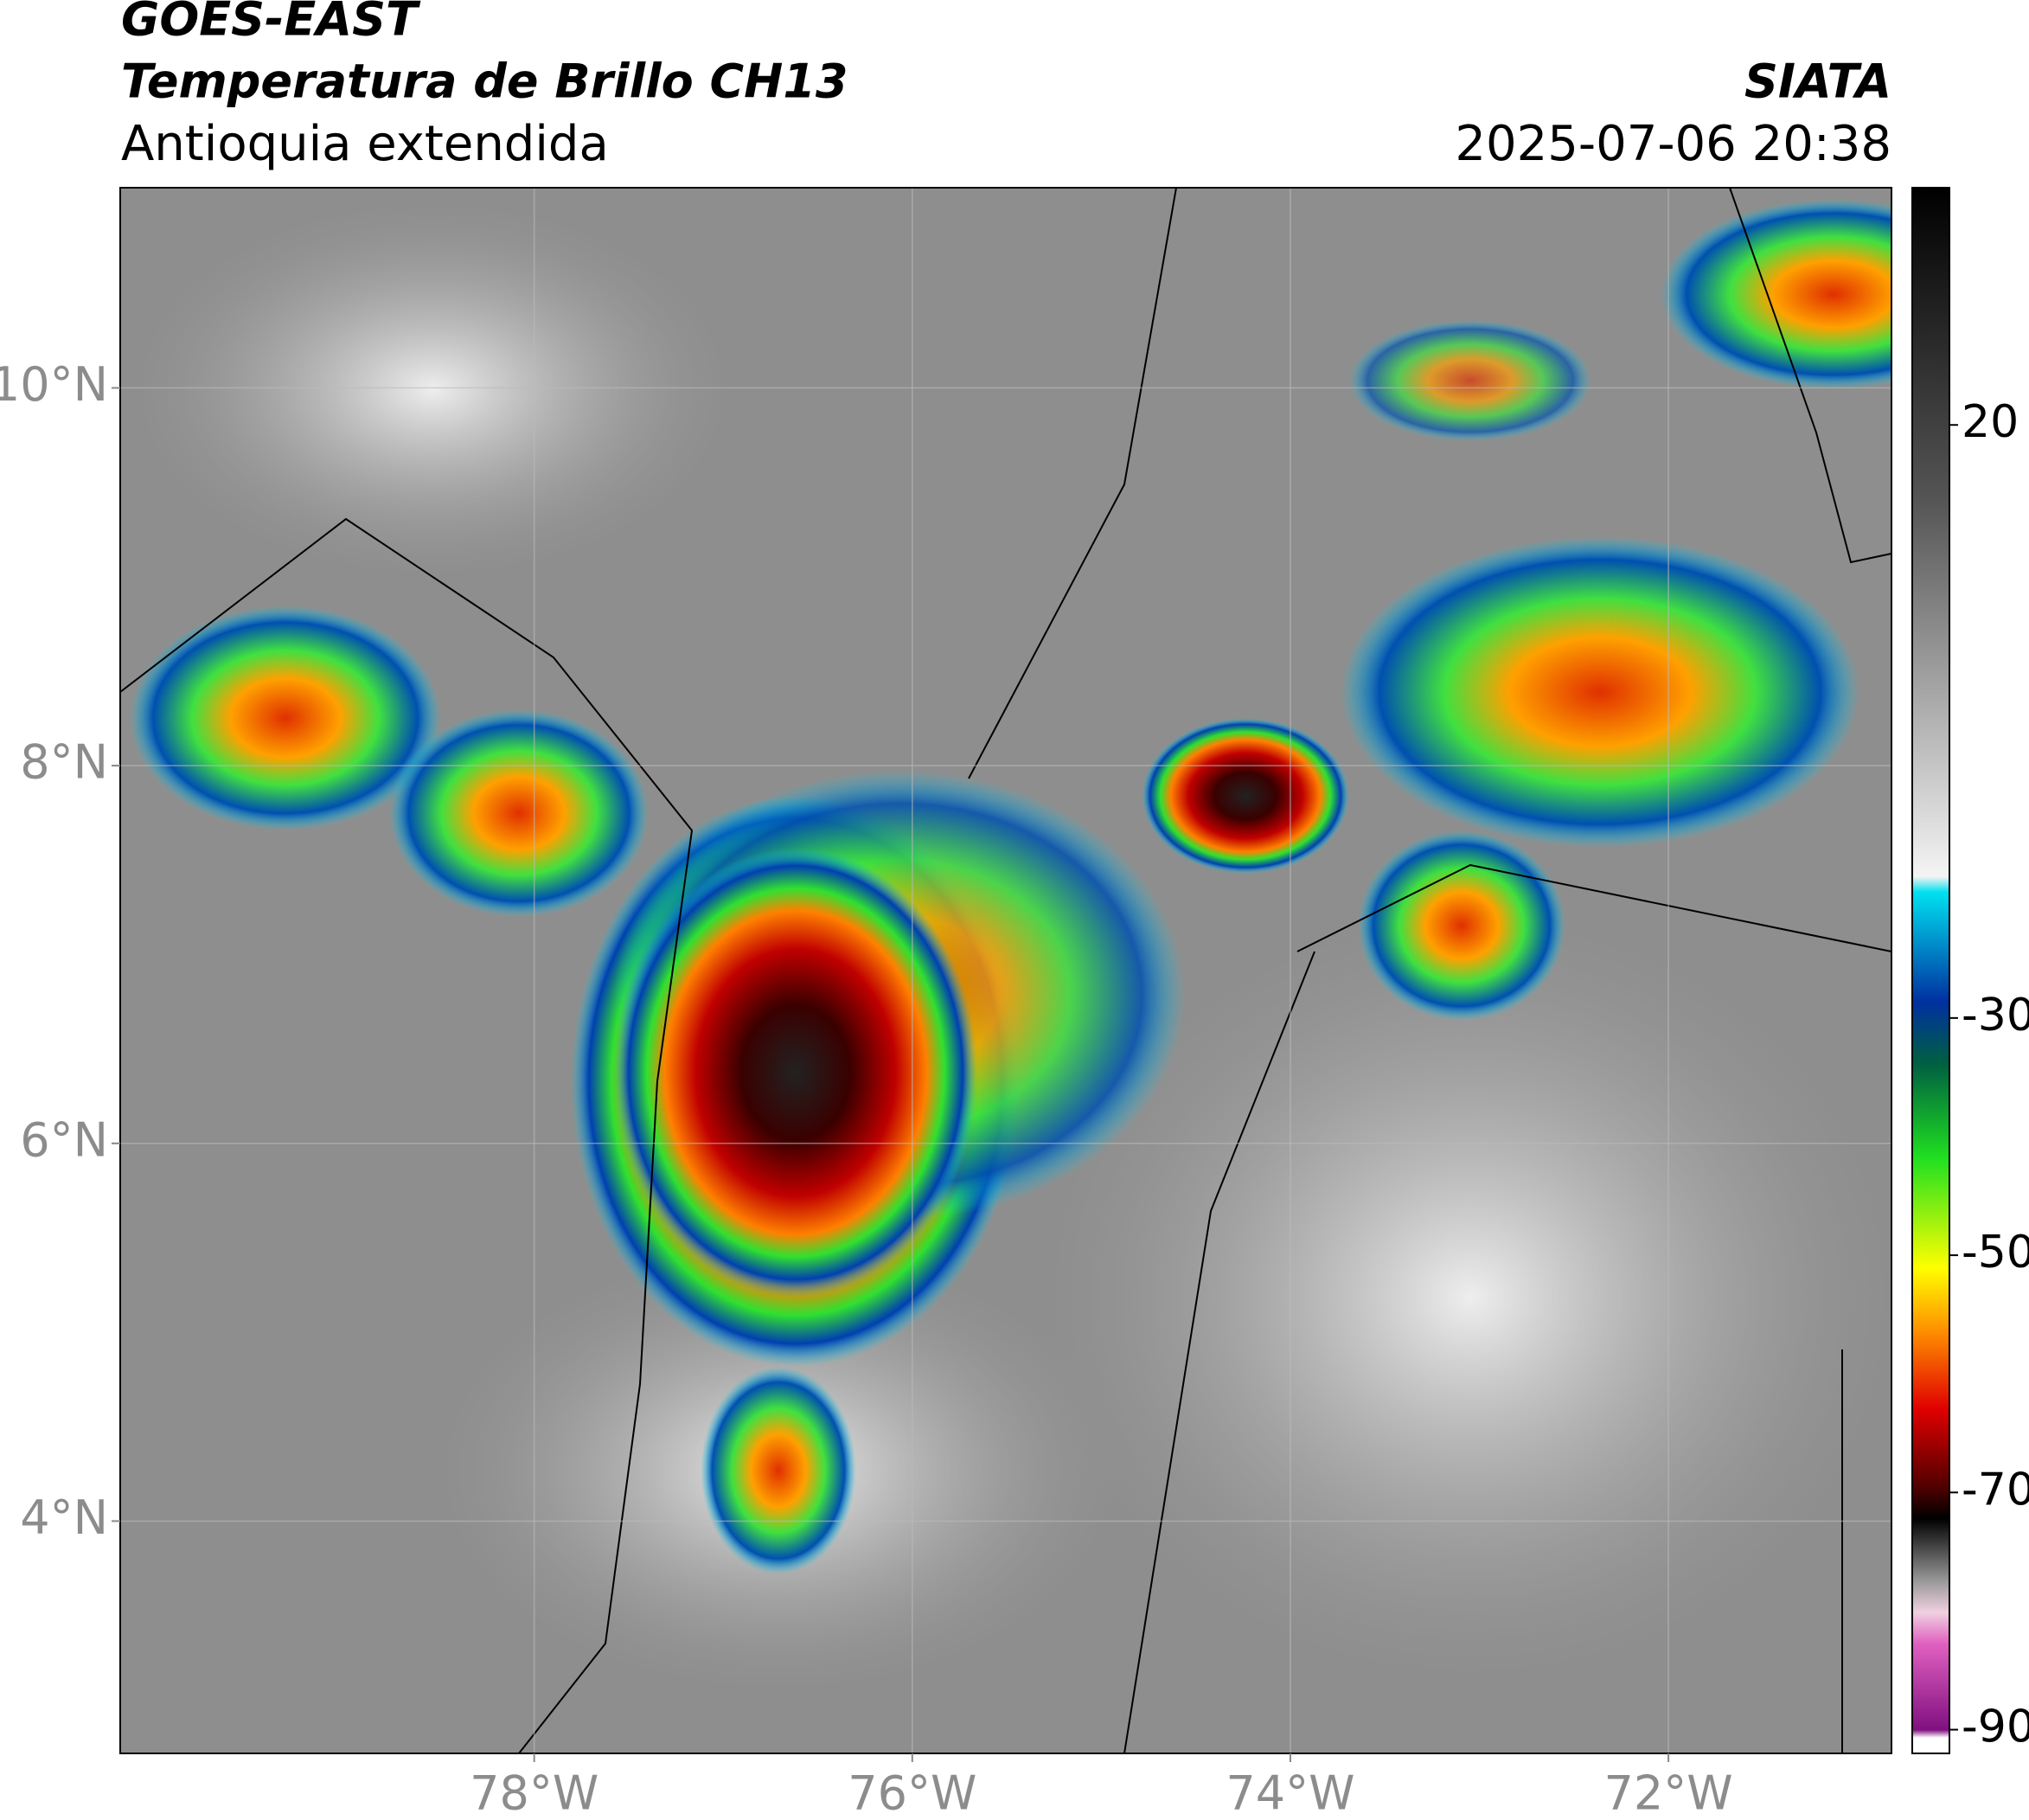 Image resolution: width=2029 pixels, height=1820 pixels. What do you see at coordinates (1668, 1791) in the screenshot?
I see `x-tick-label: 72°W` at bounding box center [1668, 1791].